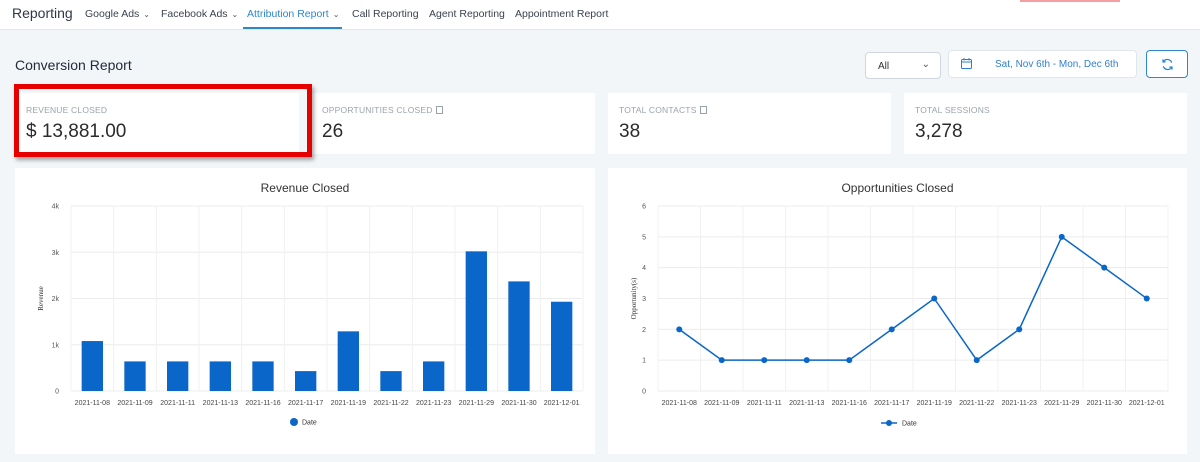 This screenshot has width=1200, height=462. I want to click on calendar-icon, so click(966, 65).